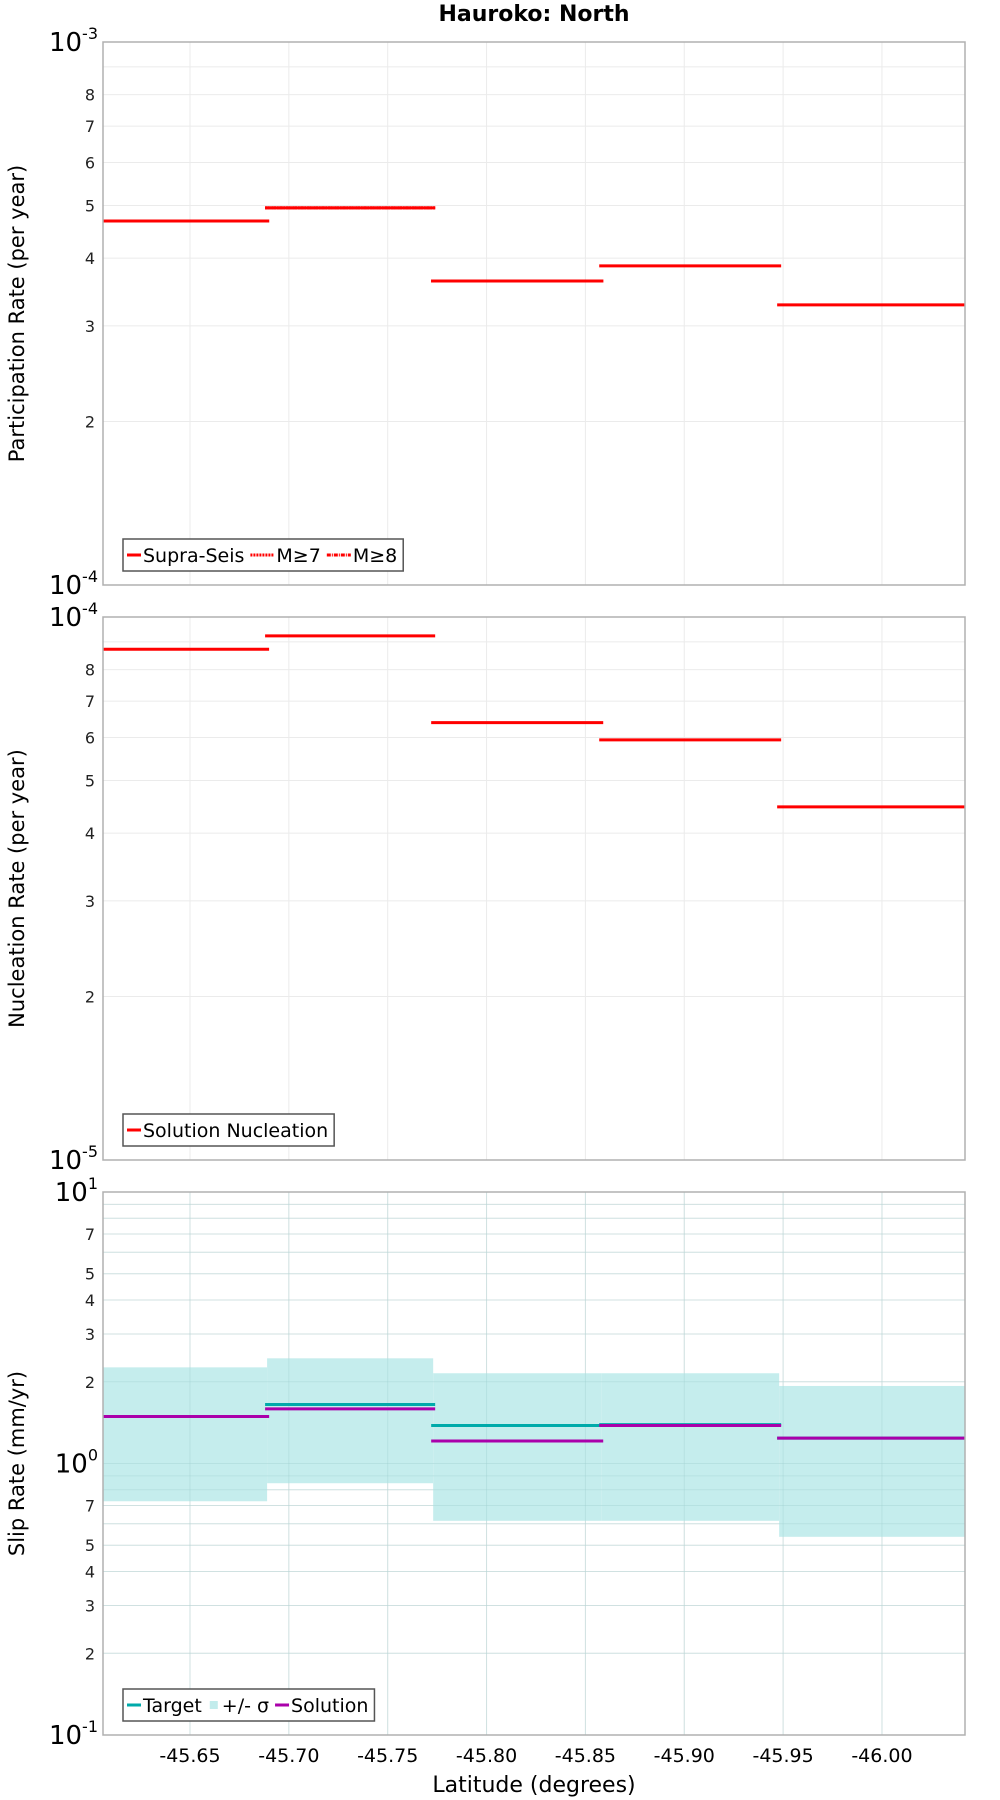 The image size is (1000, 1800). Describe the element at coordinates (263, 555) in the screenshot. I see `legend: Supra-Seis M≥7 M≥8` at that location.